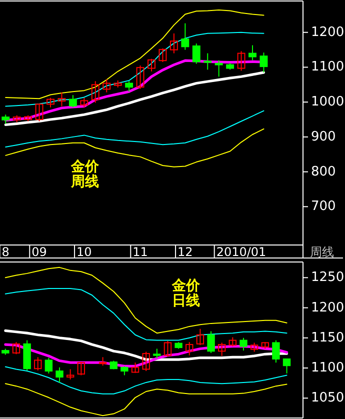 This screenshot has height=419, width=345. What do you see at coordinates (185, 252) in the screenshot?
I see `x-tick-label: 12` at bounding box center [185, 252].